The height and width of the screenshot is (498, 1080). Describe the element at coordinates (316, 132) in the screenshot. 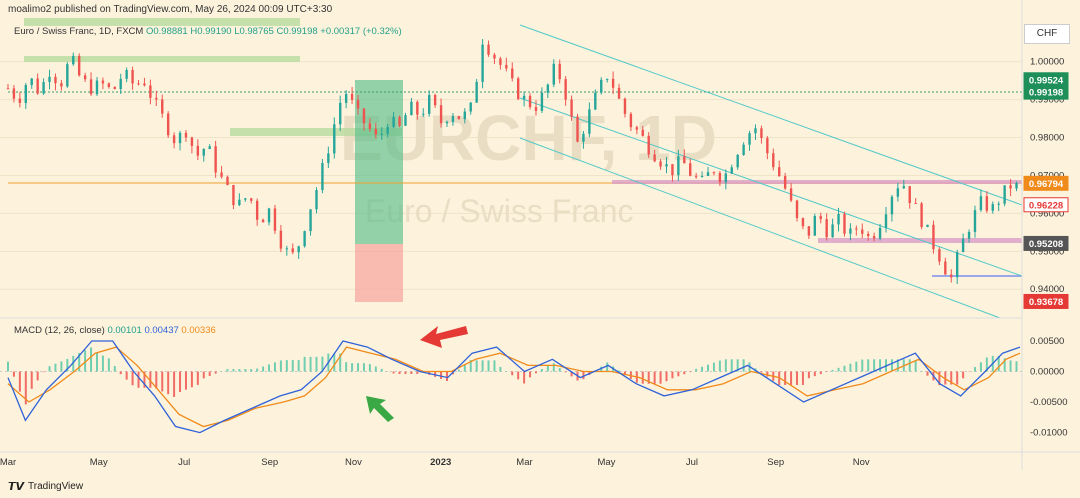

I see `support-zone-mid` at that location.